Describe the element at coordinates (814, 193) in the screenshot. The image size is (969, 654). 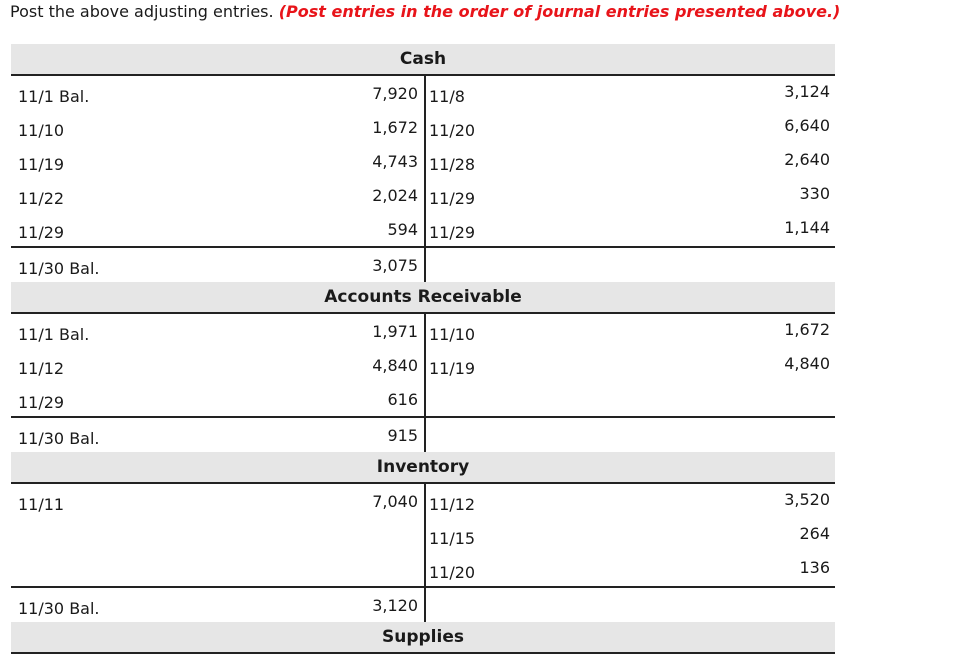
I see `credit-amount: 330` at that location.